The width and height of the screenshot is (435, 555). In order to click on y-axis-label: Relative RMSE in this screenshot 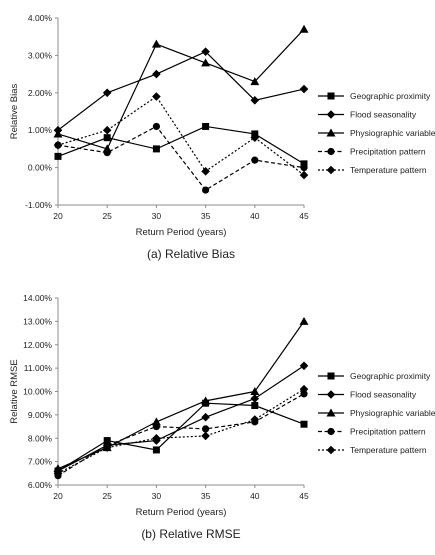, I will do `click(14, 391)`.